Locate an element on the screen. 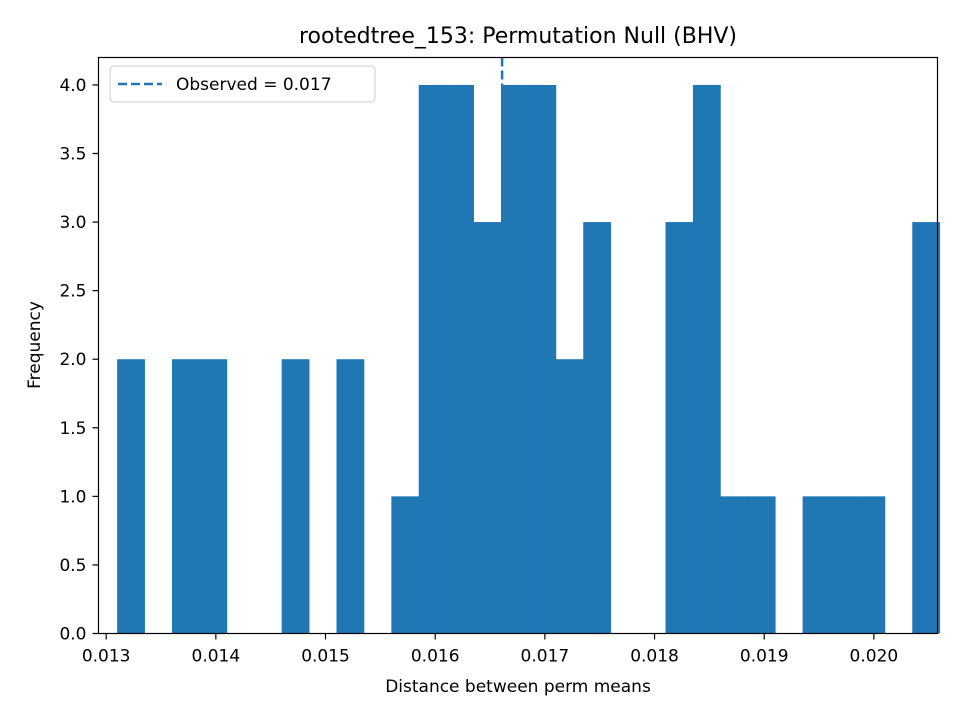 This screenshot has width=960, height=720. legend: Observed = 0.017 is located at coordinates (242, 84).